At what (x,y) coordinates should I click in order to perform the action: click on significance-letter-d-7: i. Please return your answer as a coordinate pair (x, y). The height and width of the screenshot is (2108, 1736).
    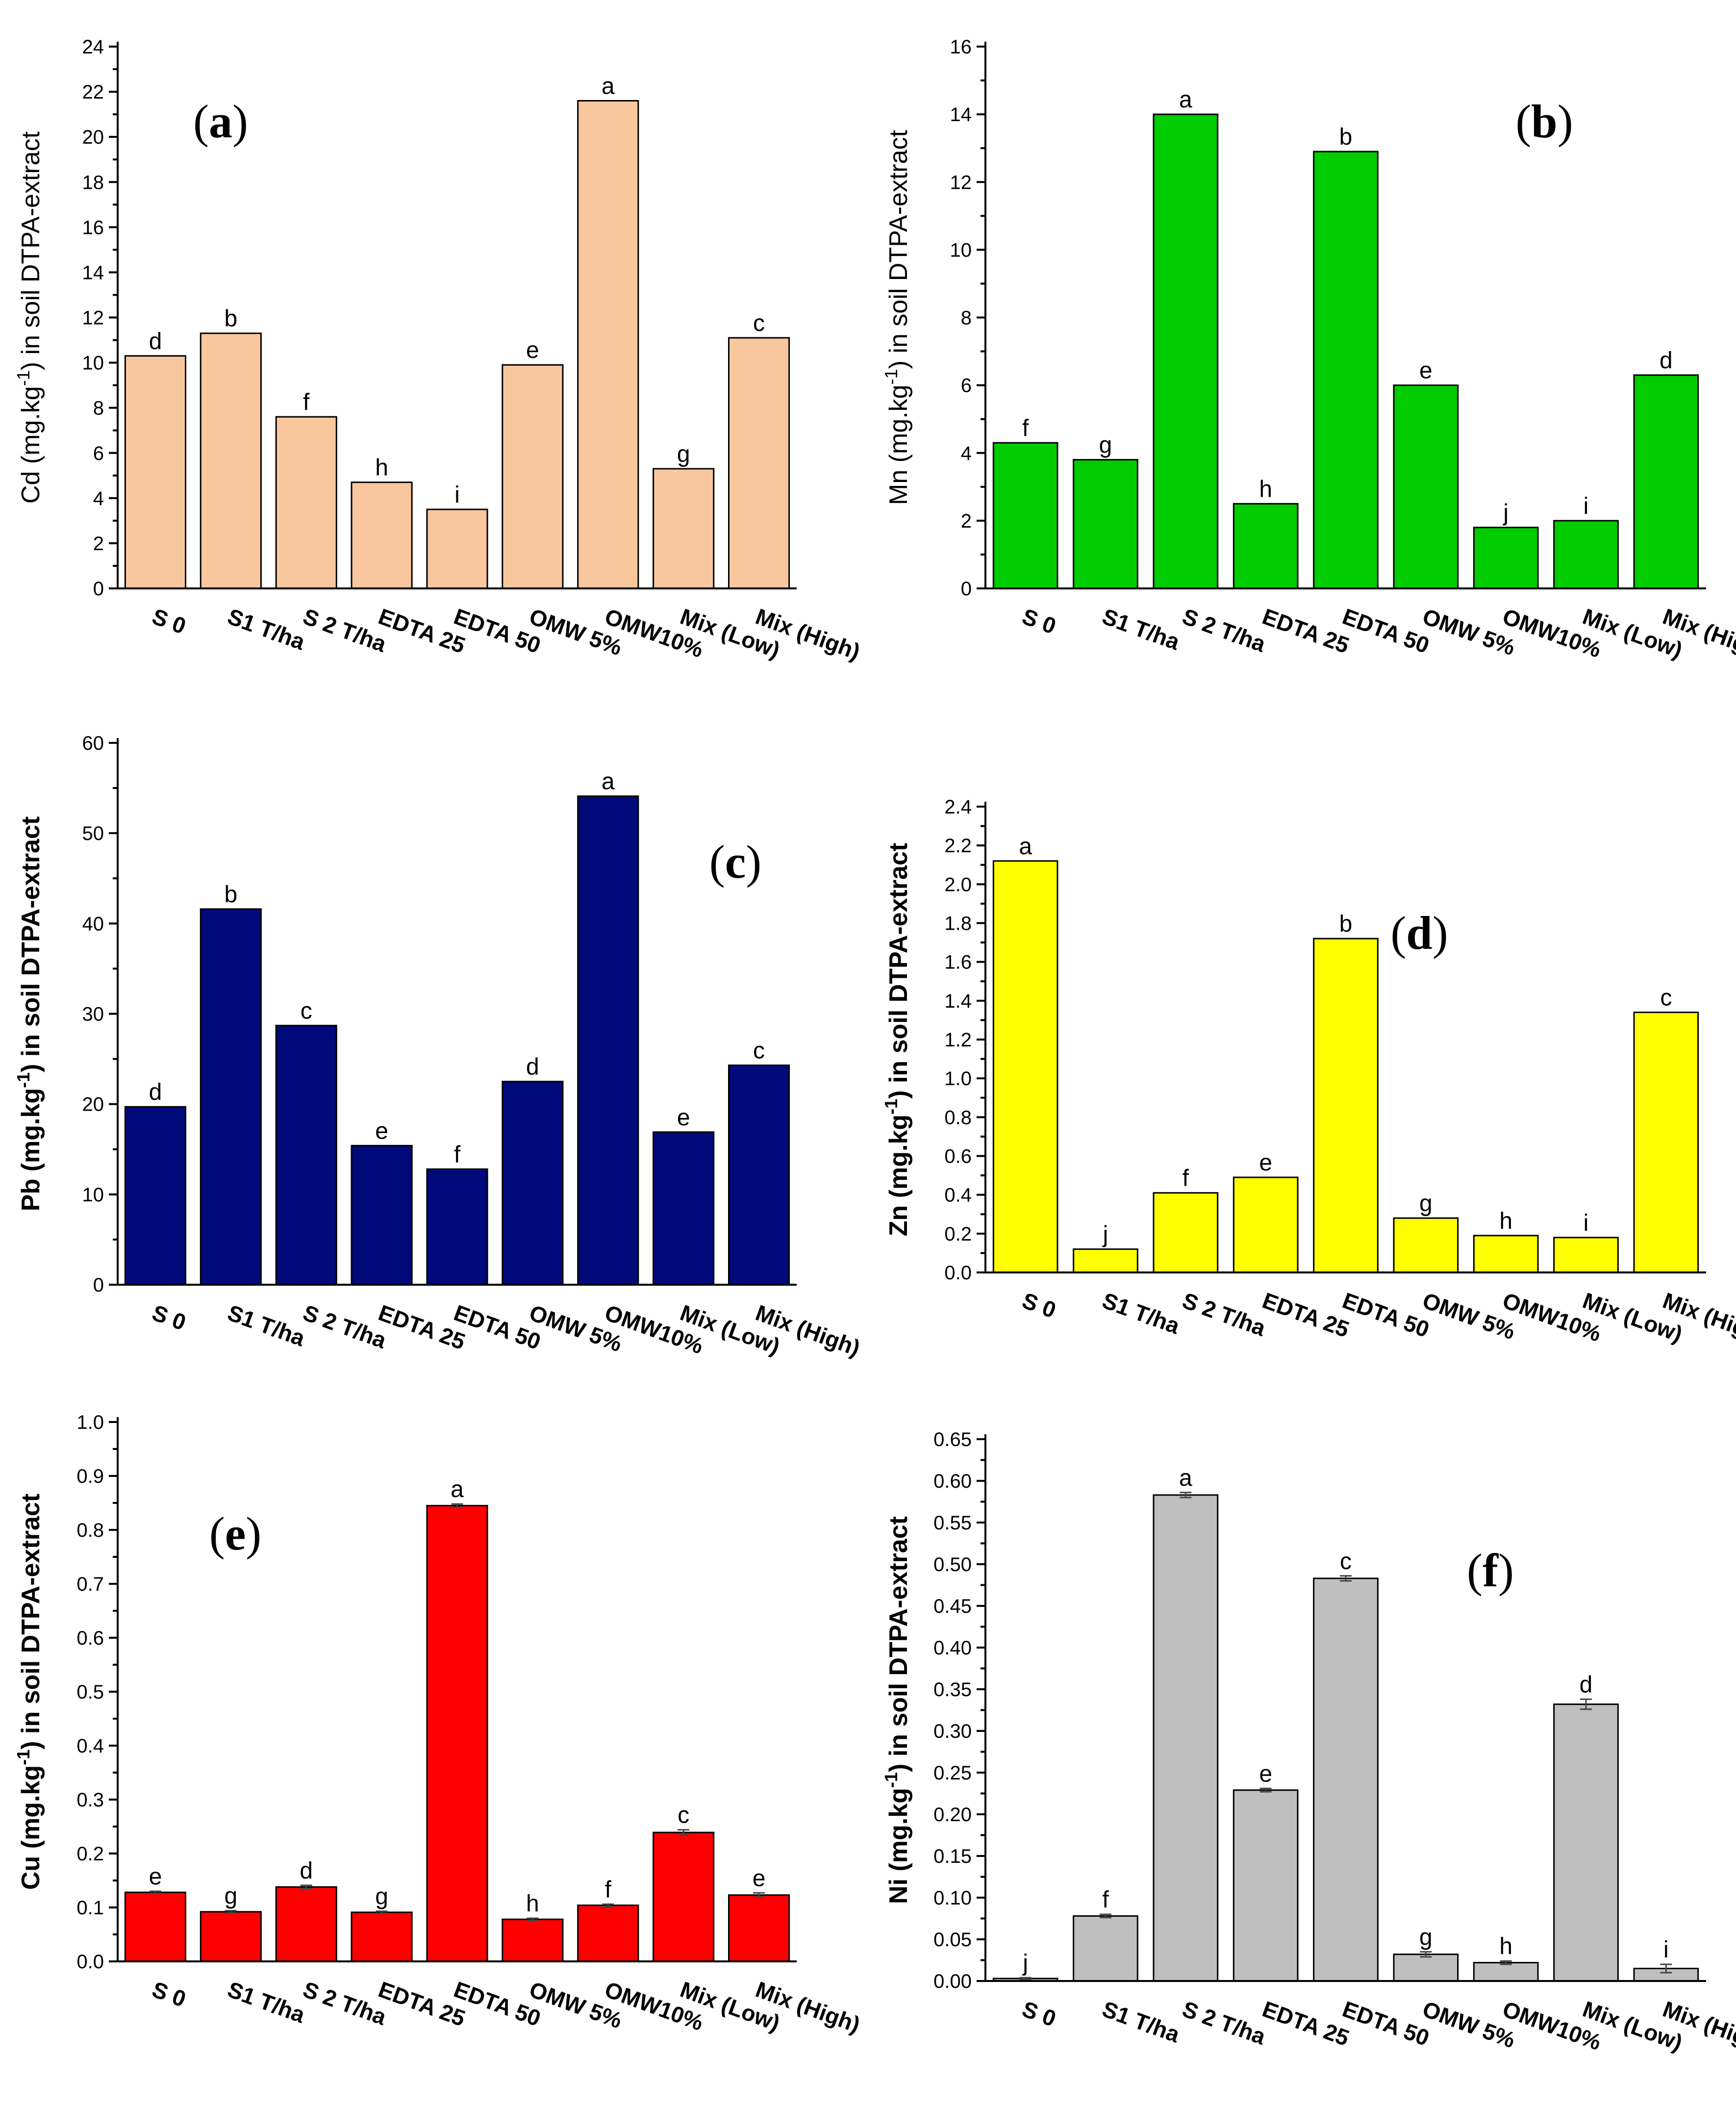
    Looking at the image, I should click on (1586, 1223).